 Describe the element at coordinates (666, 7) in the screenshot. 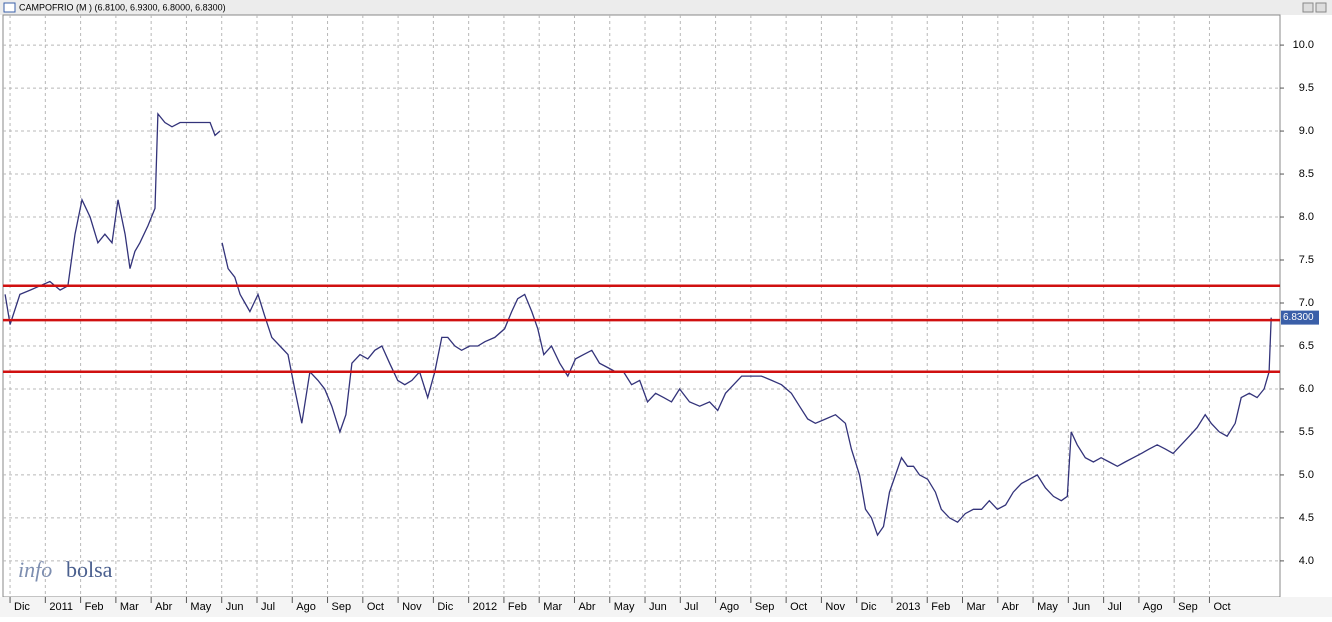

I see `title-bar` at that location.